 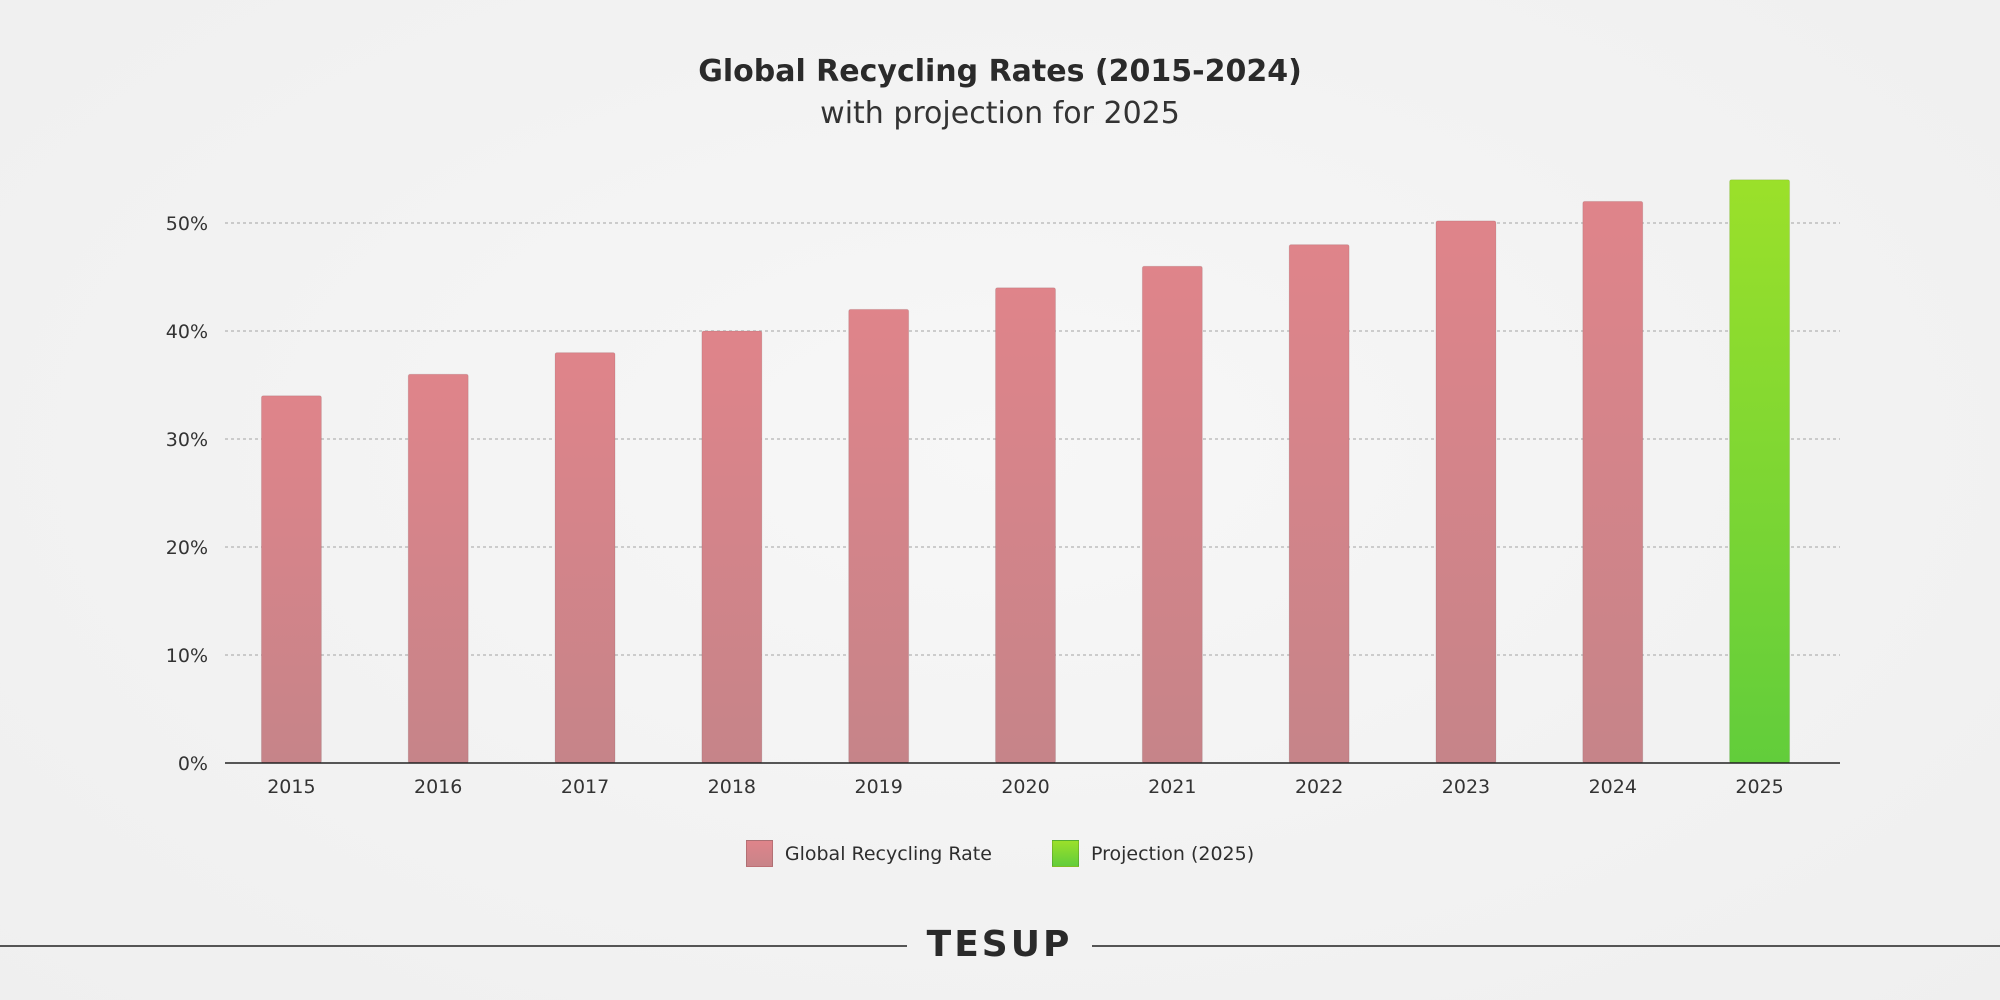 What do you see at coordinates (1000, 853) in the screenshot?
I see `legend: Global Recycling Rate Projection (2025)` at bounding box center [1000, 853].